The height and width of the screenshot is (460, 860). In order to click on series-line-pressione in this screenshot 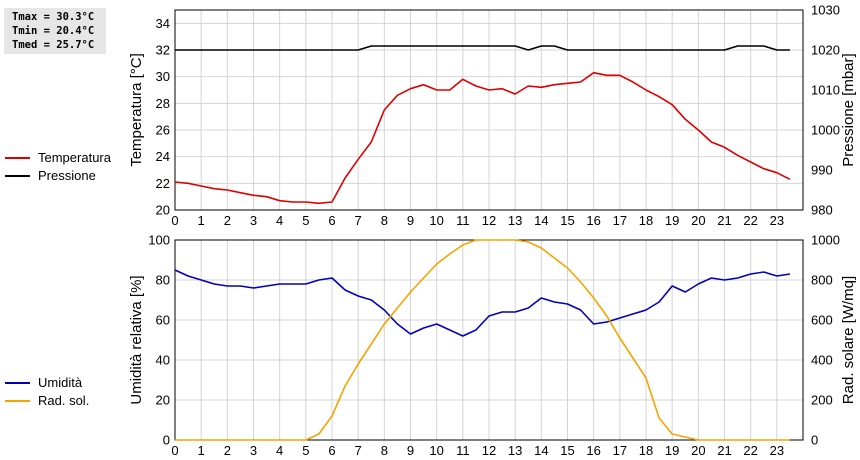, I will do `click(482, 48)`.